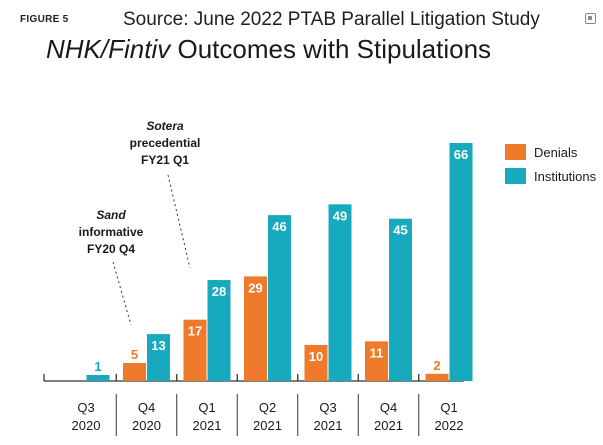  I want to click on figure-label: FIGURE 5, so click(44, 19).